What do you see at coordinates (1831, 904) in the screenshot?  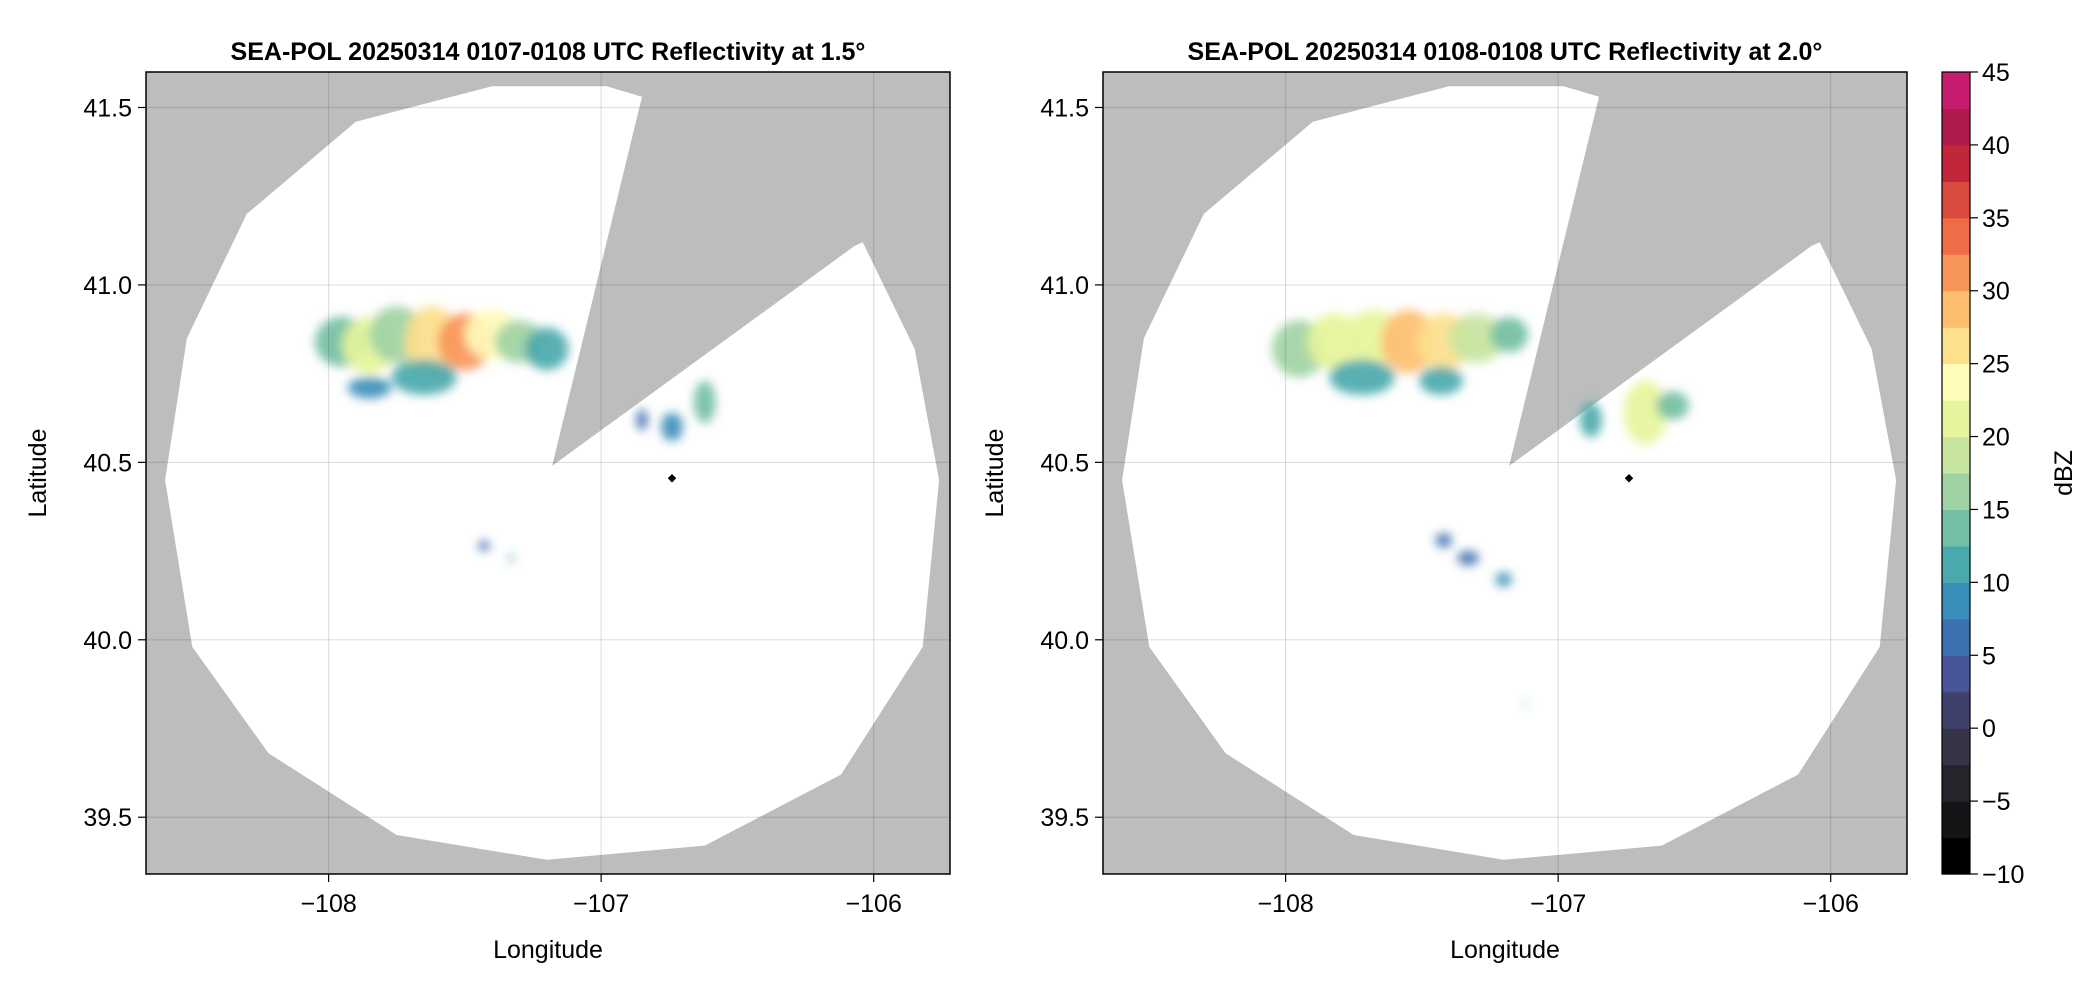 I see `panel-2-x-tick-label-2: −106` at bounding box center [1831, 904].